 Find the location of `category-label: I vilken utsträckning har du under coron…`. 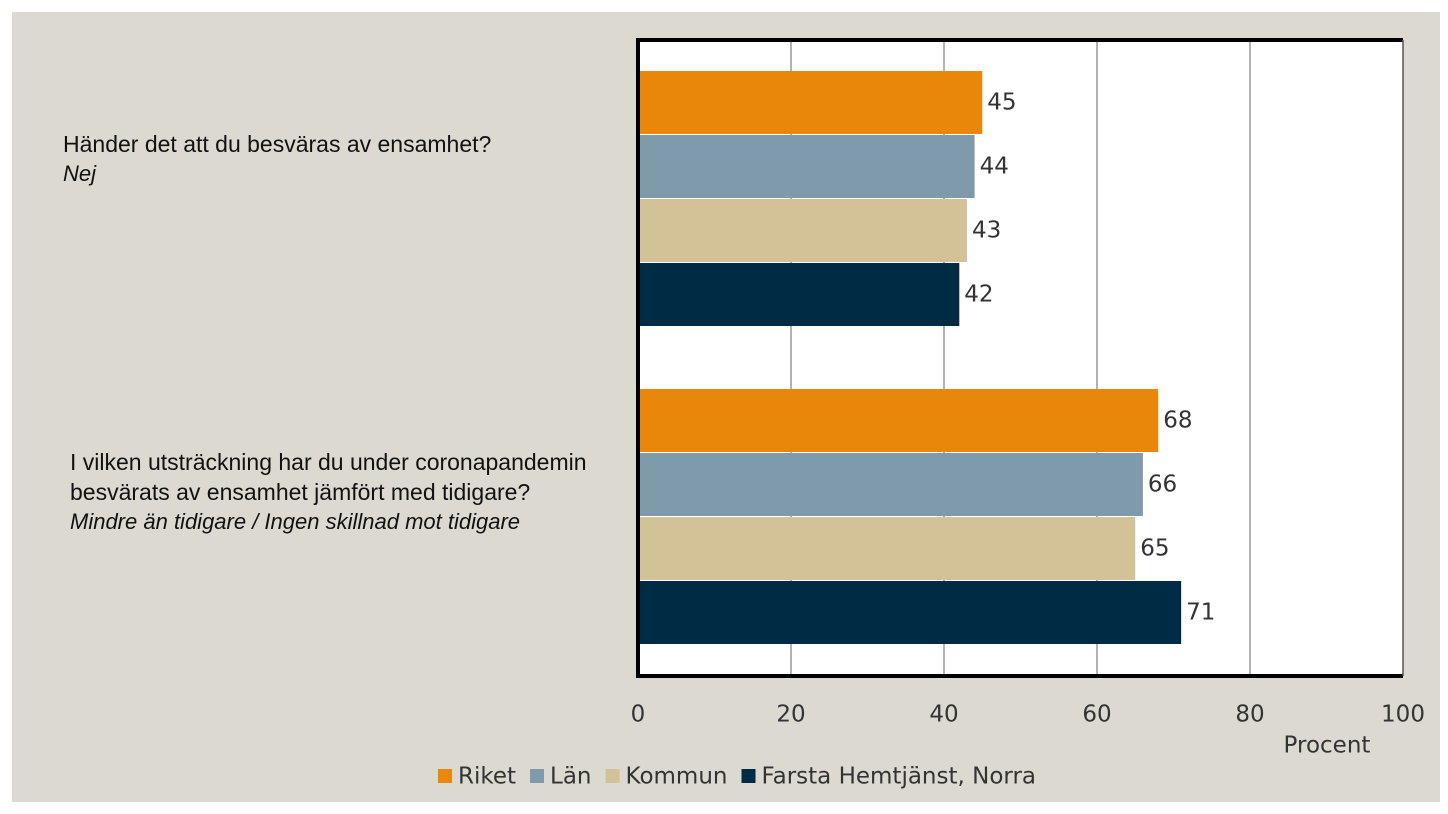

category-label: I vilken utsträckning har du under coron… is located at coordinates (335, 492).